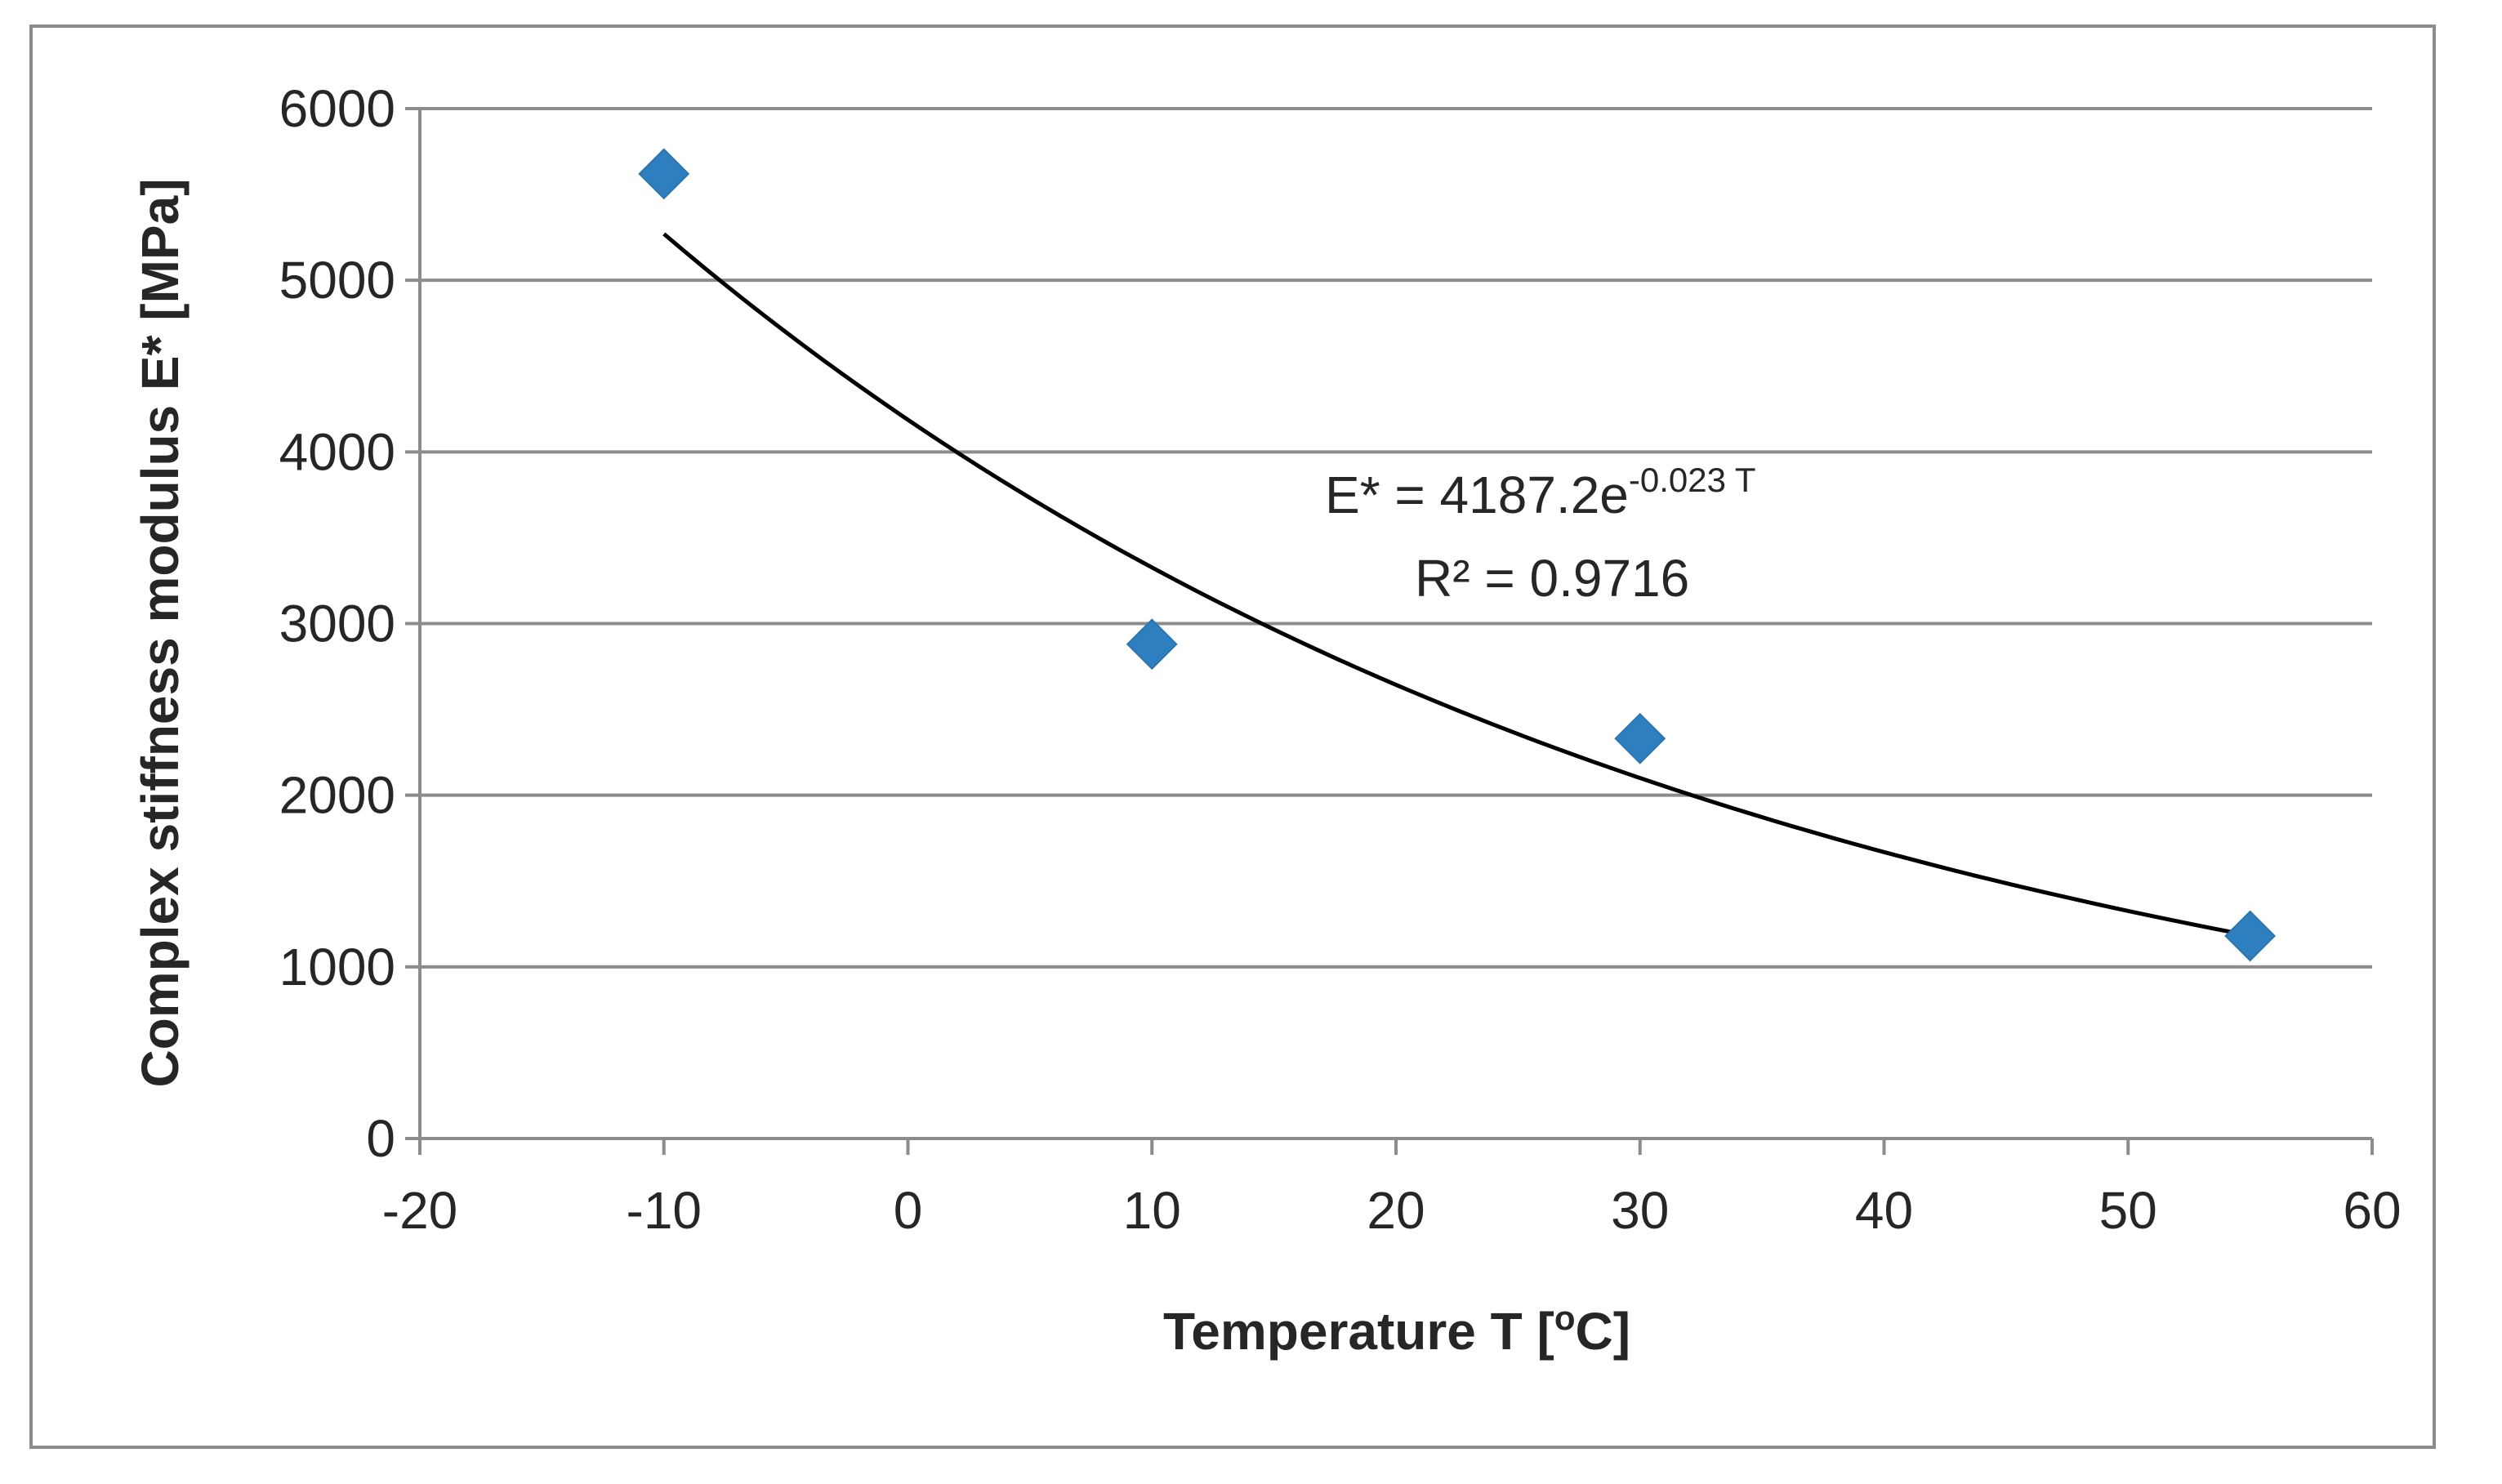  What do you see at coordinates (2372, 1210) in the screenshot?
I see `x-tick-label-60: 60` at bounding box center [2372, 1210].